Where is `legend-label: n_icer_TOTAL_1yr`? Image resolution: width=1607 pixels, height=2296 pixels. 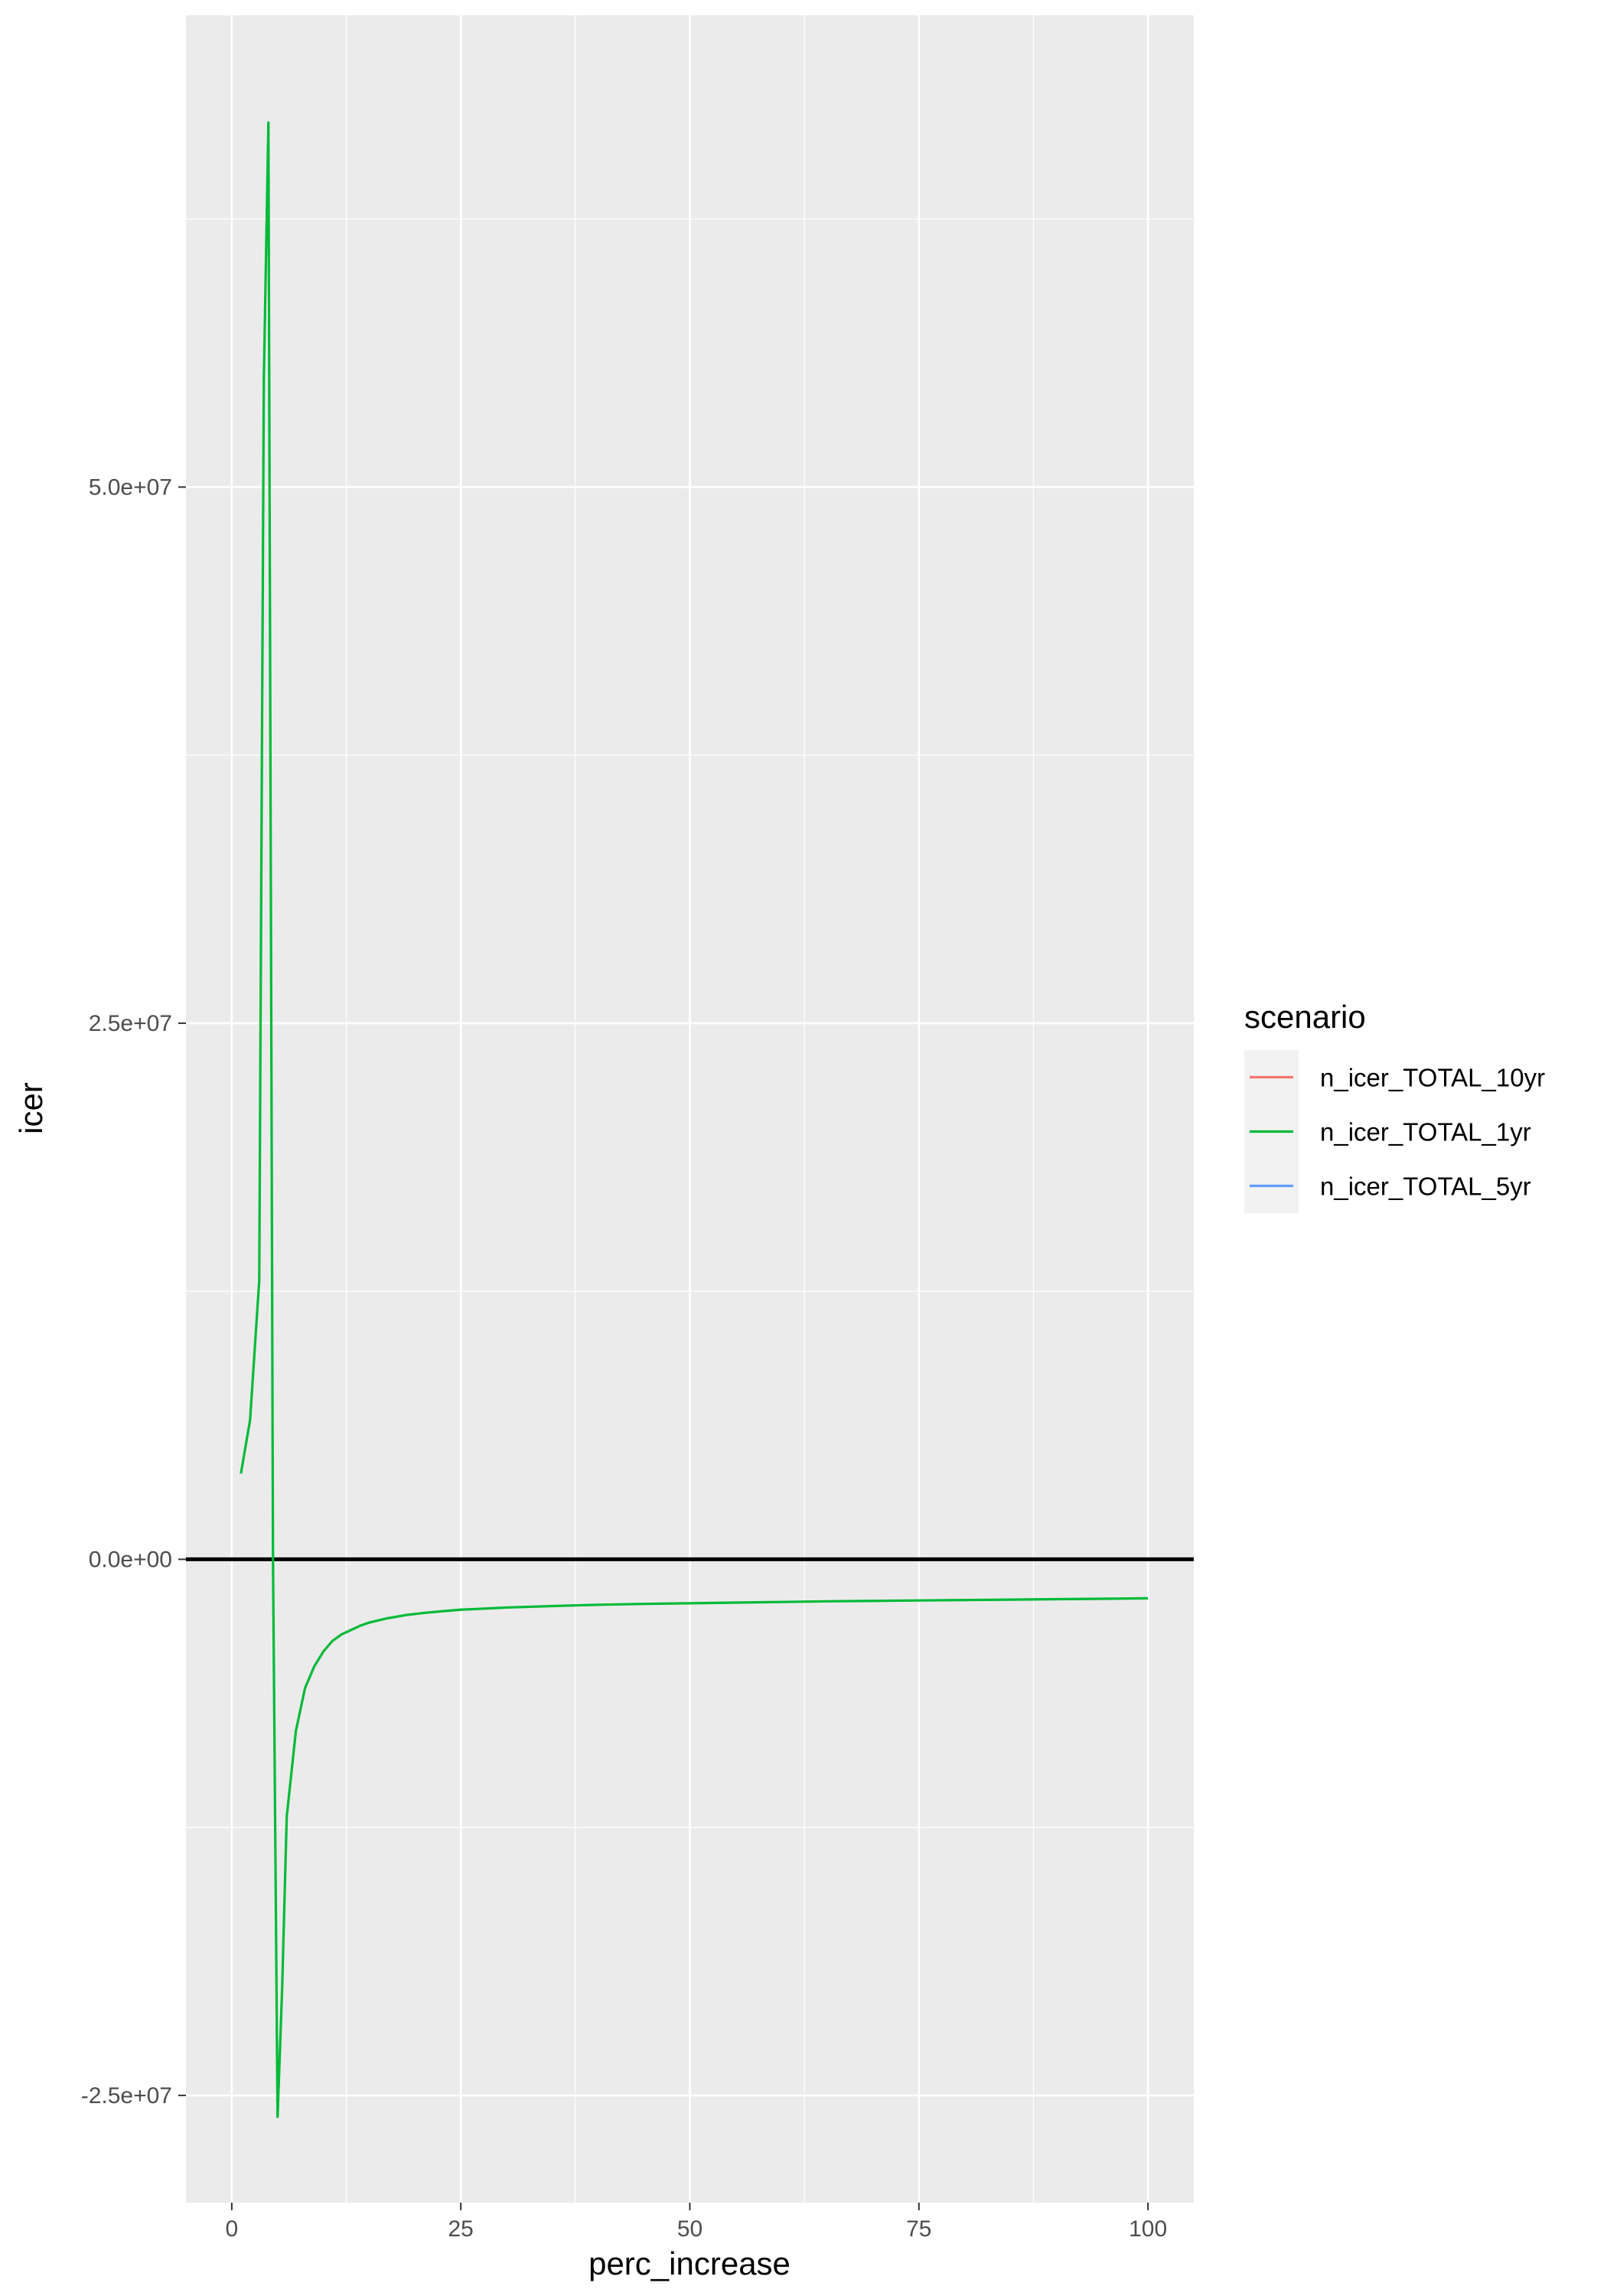 legend-label: n_icer_TOTAL_1yr is located at coordinates (1426, 1132).